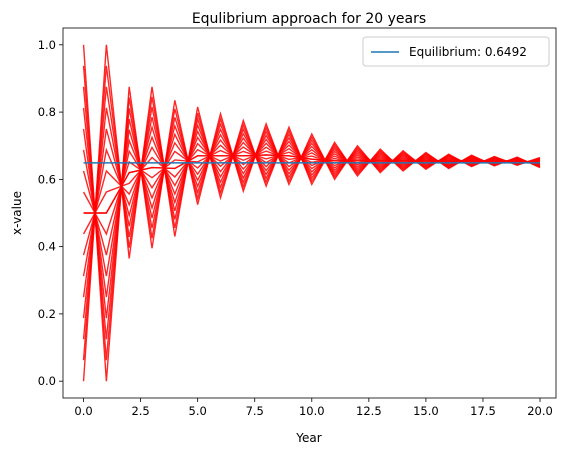  Describe the element at coordinates (198, 411) in the screenshot. I see `x-tick-label: 5.0` at that location.